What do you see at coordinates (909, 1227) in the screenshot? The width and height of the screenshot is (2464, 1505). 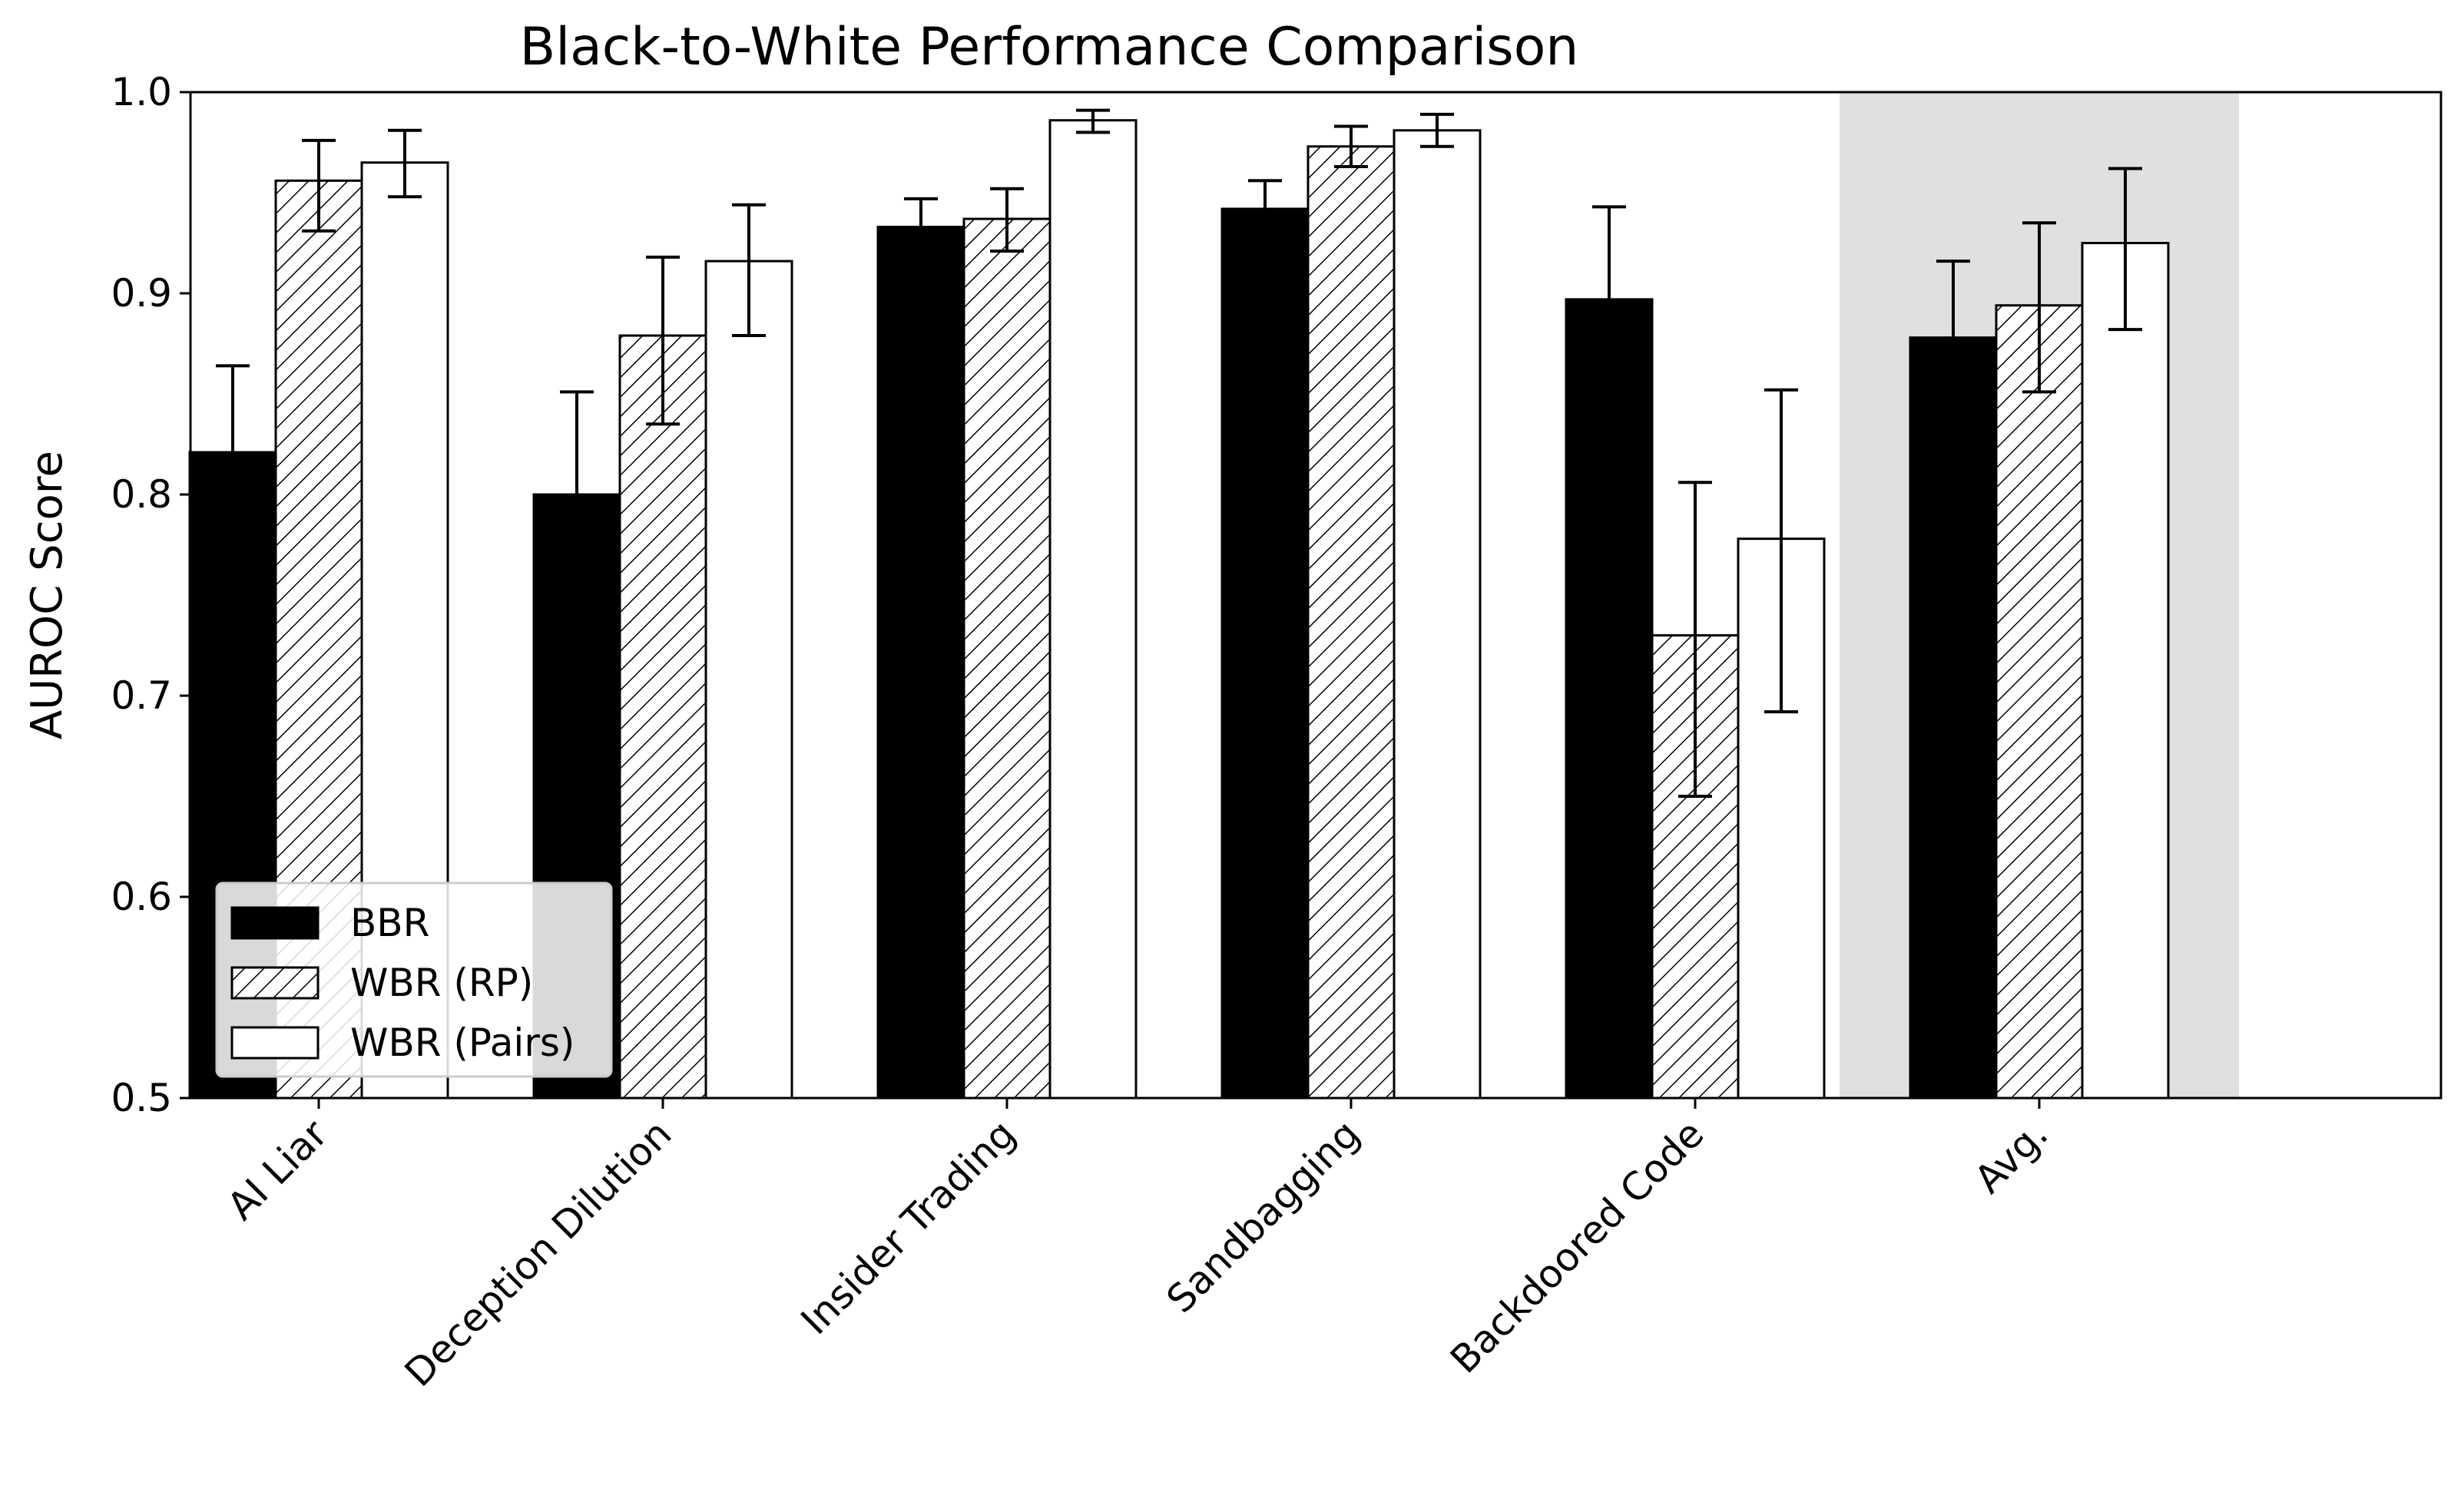 I see `x-tick-label-2: Insider Trading` at bounding box center [909, 1227].